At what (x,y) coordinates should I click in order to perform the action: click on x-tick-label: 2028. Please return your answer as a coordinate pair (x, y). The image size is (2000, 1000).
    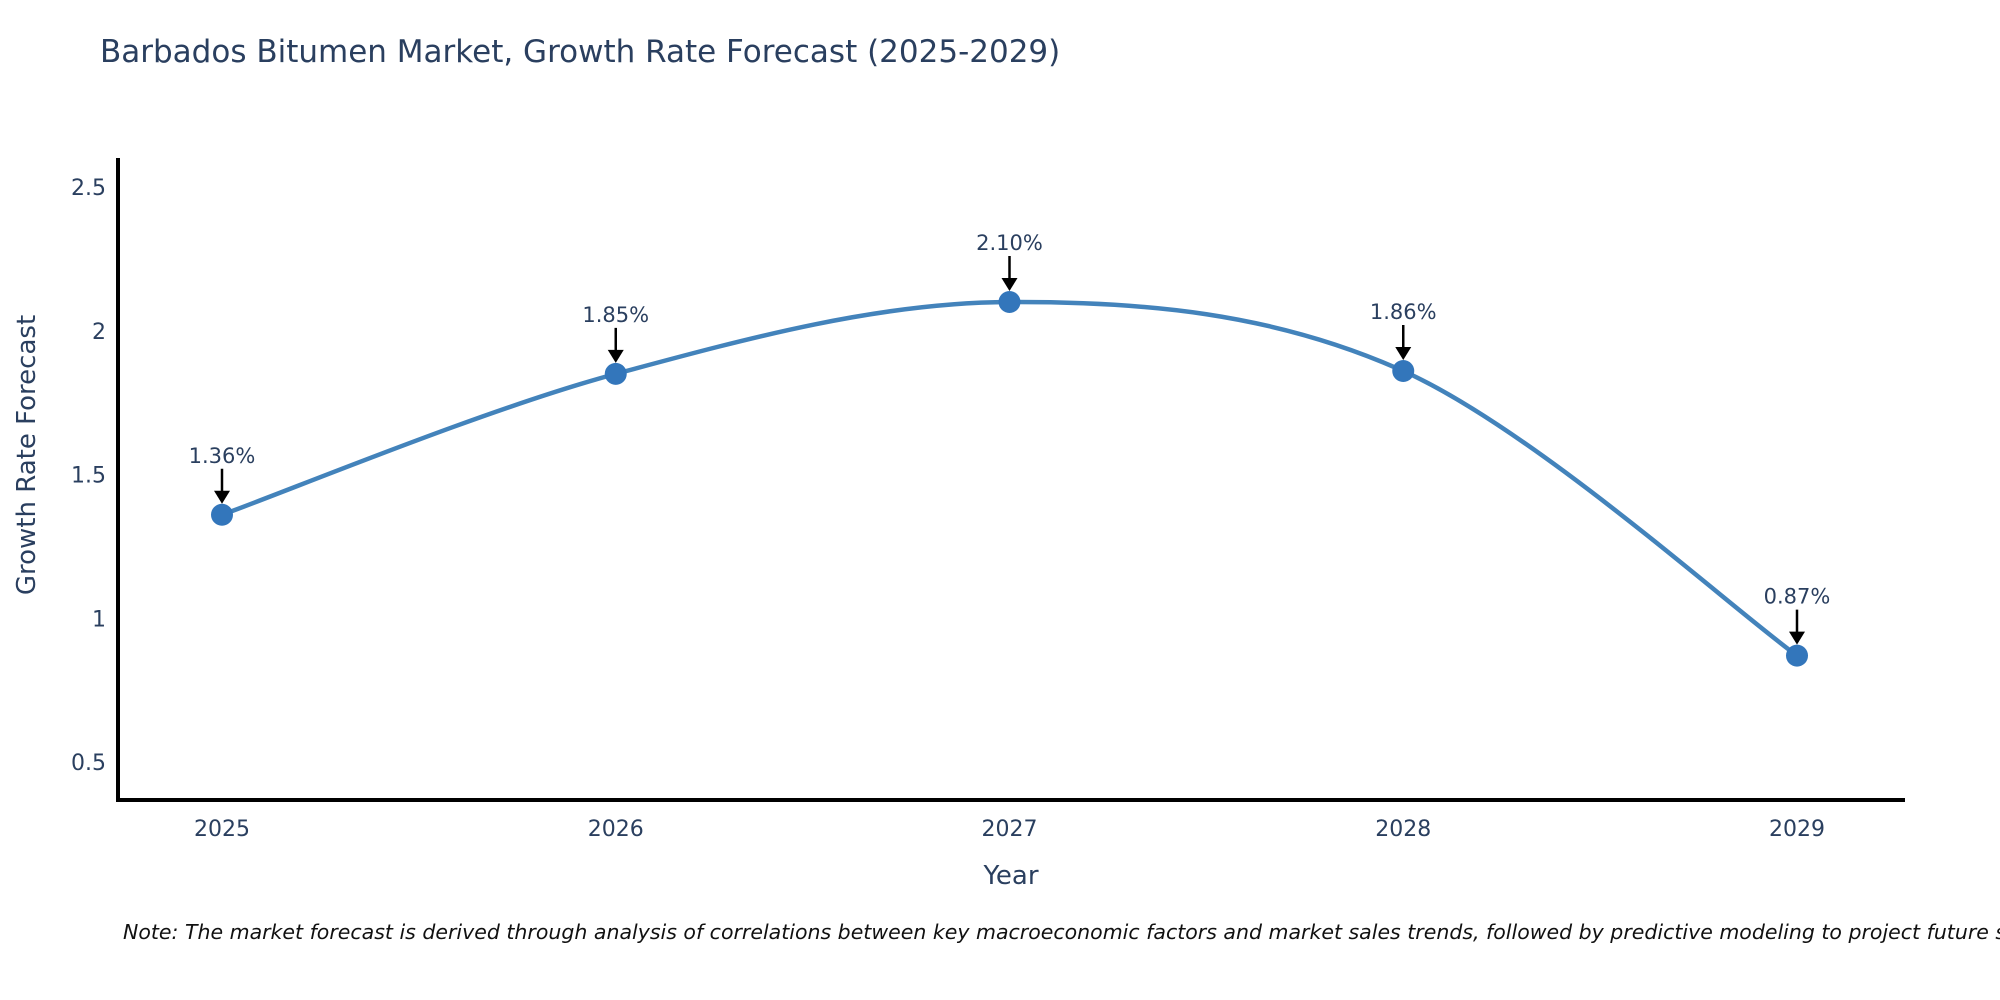
    Looking at the image, I should click on (1403, 829).